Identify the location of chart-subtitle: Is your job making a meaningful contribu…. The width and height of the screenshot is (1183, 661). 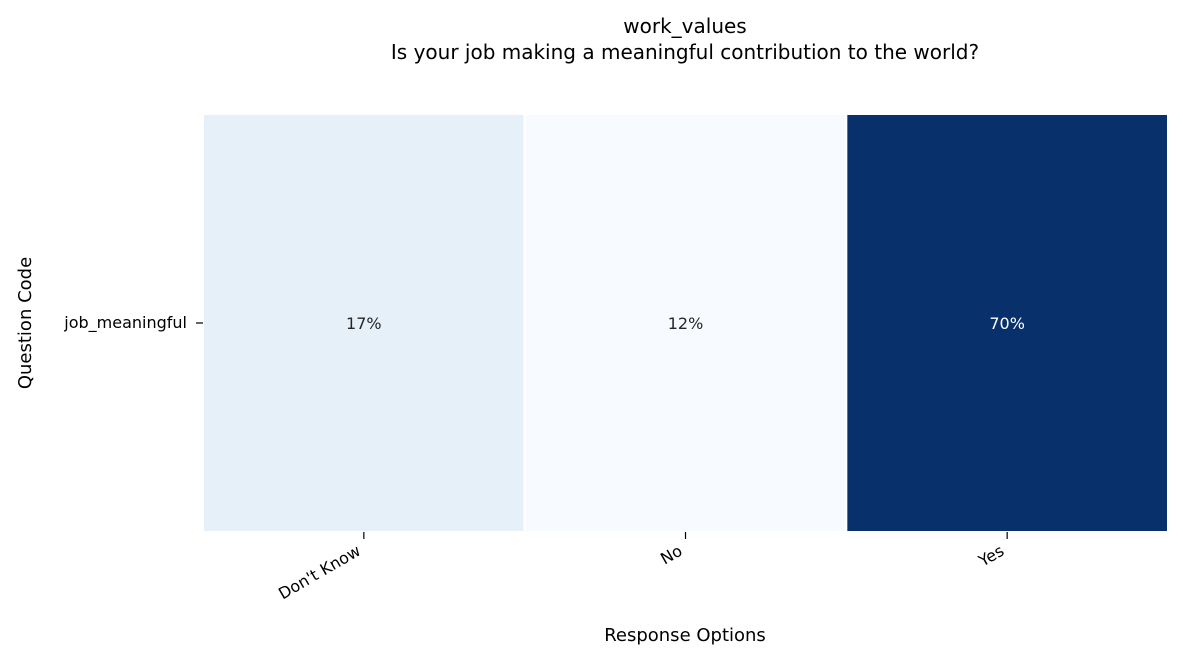
(685, 52).